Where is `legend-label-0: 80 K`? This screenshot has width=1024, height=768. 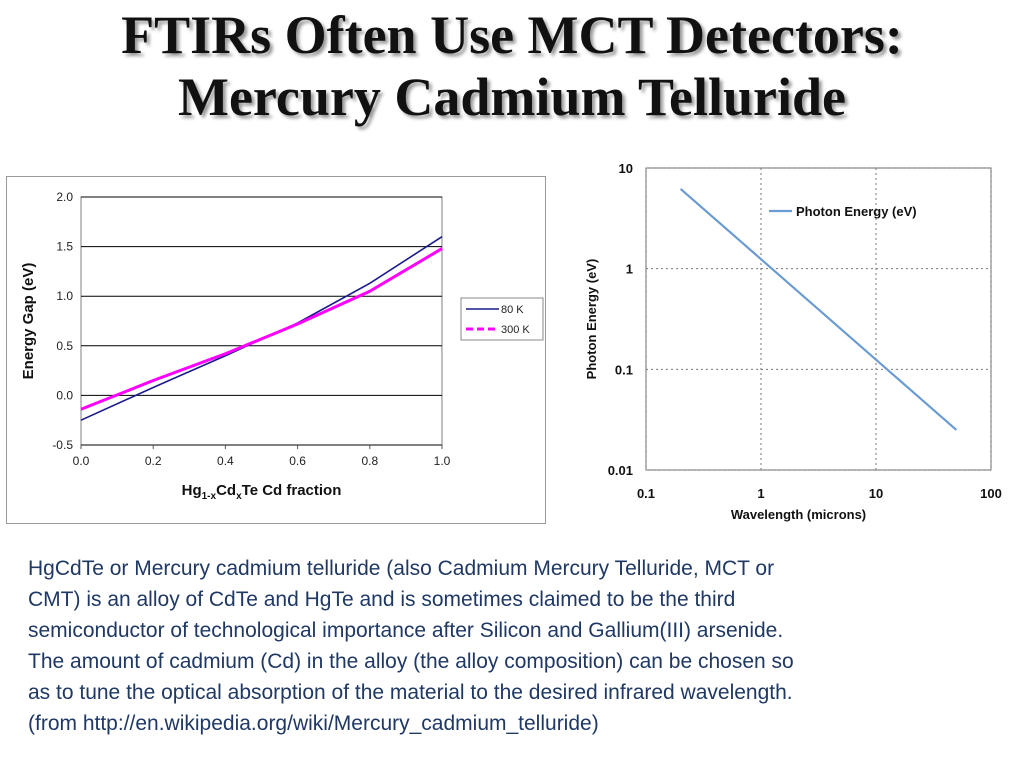 legend-label-0: 80 K is located at coordinates (512, 310).